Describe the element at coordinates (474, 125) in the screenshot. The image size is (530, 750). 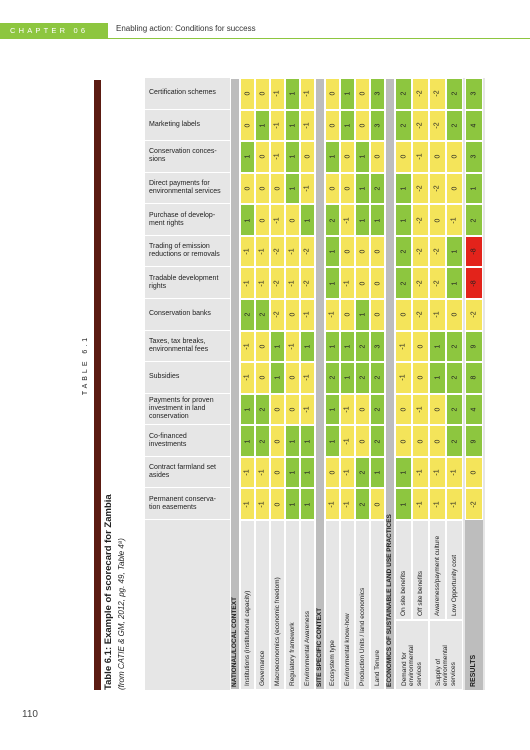
I see `cell: 4` at that location.